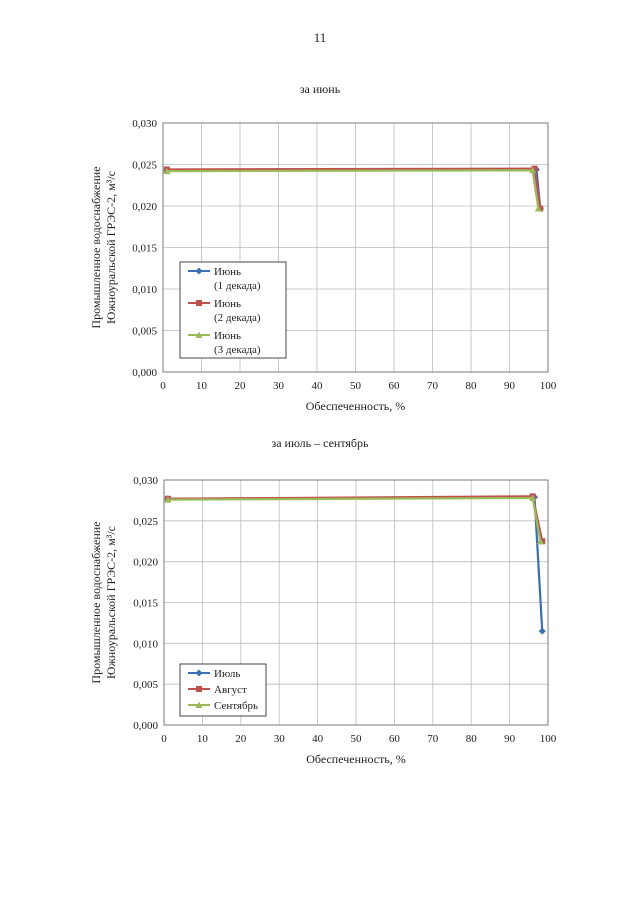 Image resolution: width=640 pixels, height=922 pixels. I want to click on legend-label: Июль, so click(227, 674).